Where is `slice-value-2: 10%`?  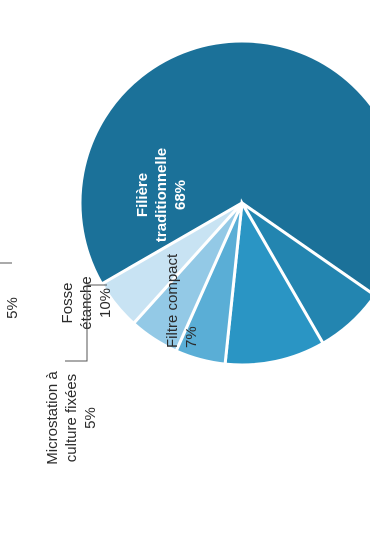
slice-value-2: 10% is located at coordinates (105, 303).